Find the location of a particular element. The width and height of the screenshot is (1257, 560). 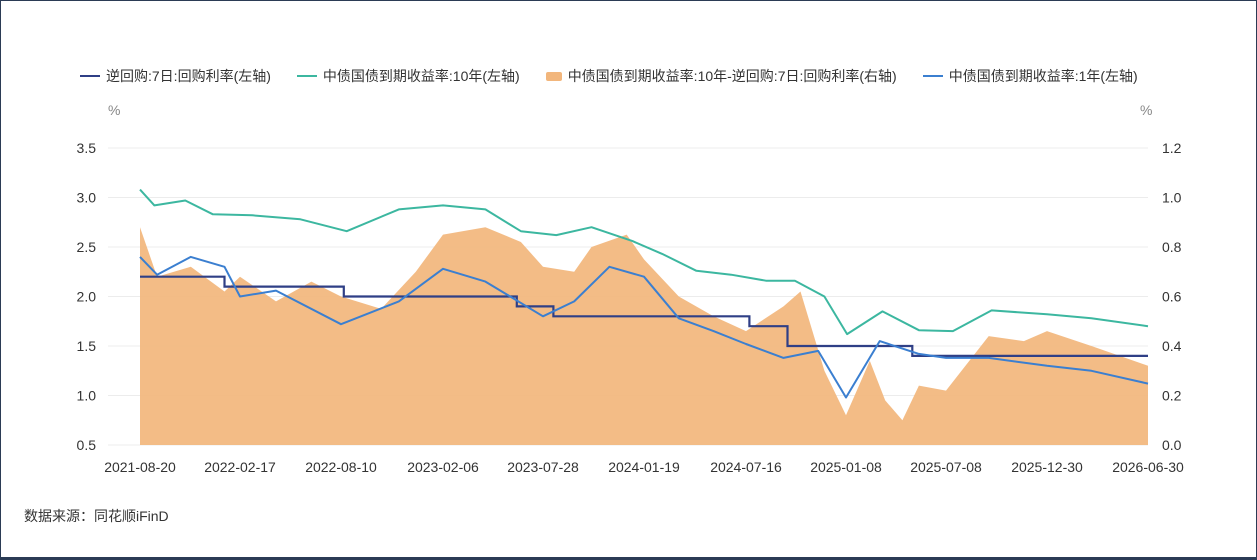

left-axis-tick: 2.5 is located at coordinates (87, 247).